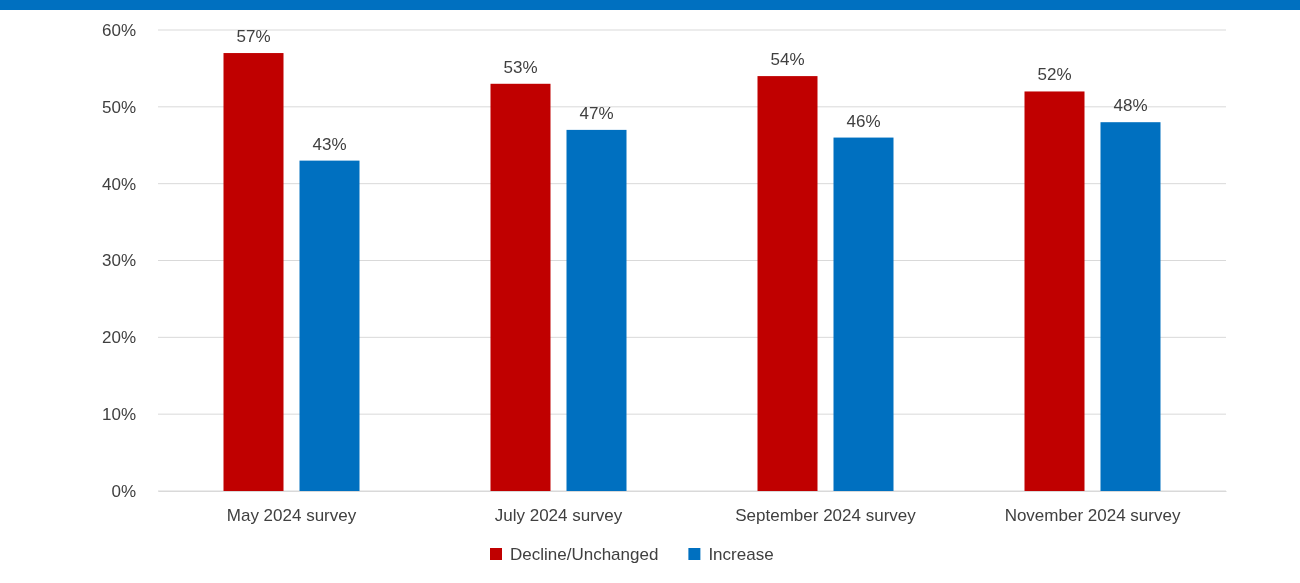  What do you see at coordinates (1130, 106) in the screenshot?
I see `data-label: 48%` at bounding box center [1130, 106].